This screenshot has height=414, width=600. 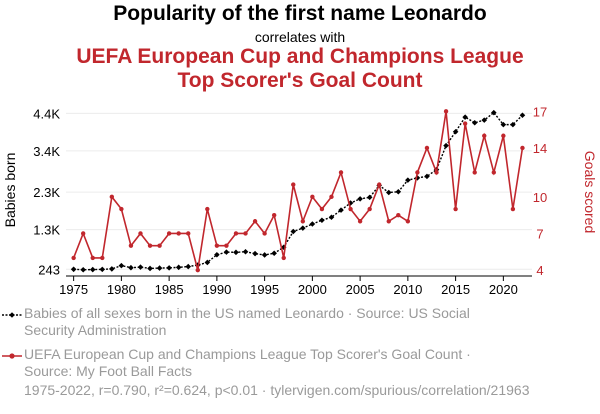 I want to click on x-tick-label: 1985, so click(x=169, y=289).